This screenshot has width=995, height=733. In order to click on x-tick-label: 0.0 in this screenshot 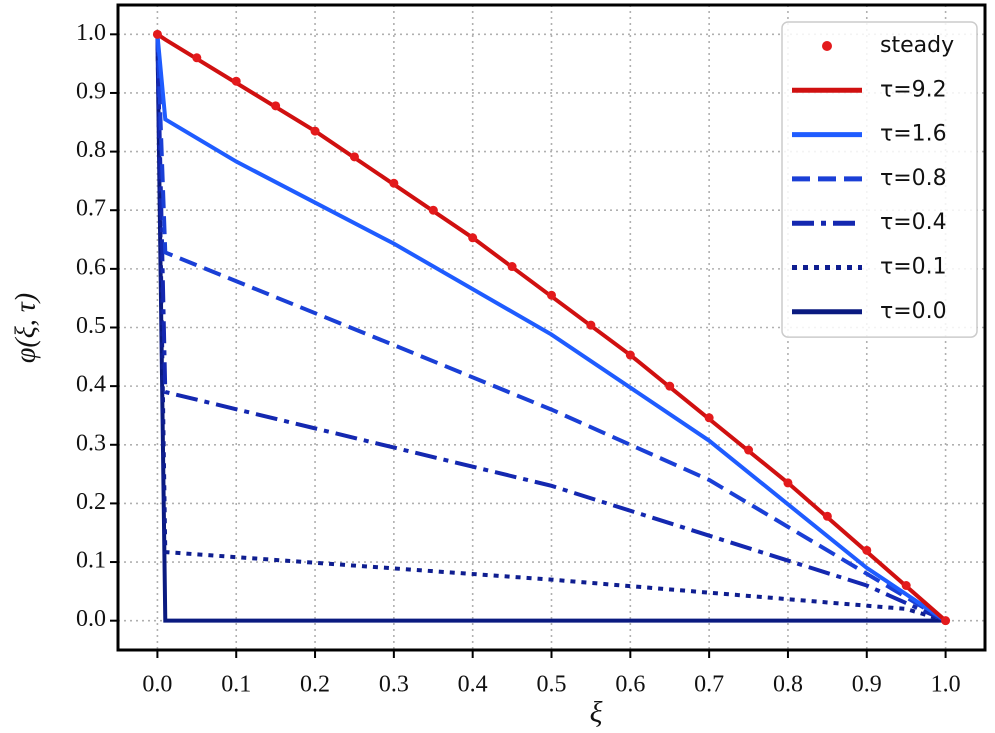, I will do `click(157, 685)`.